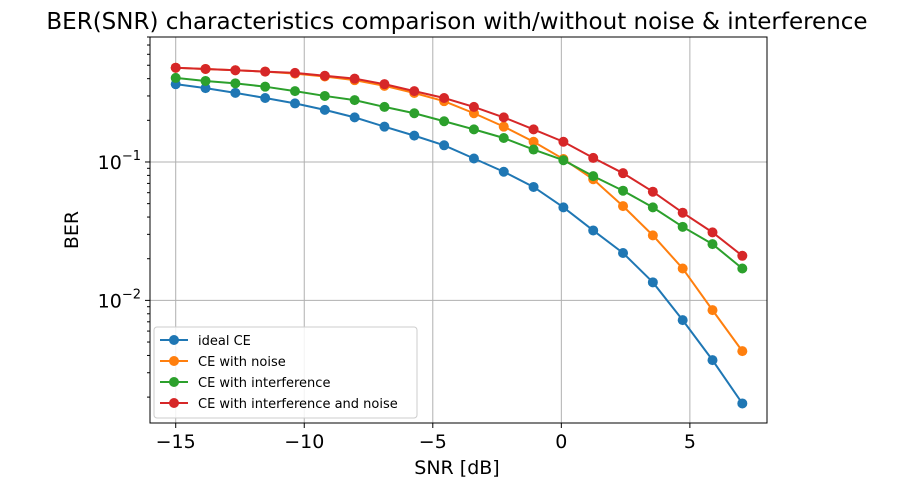 The image size is (914, 487). What do you see at coordinates (690, 442) in the screenshot?
I see `x-tick-label: 5` at bounding box center [690, 442].